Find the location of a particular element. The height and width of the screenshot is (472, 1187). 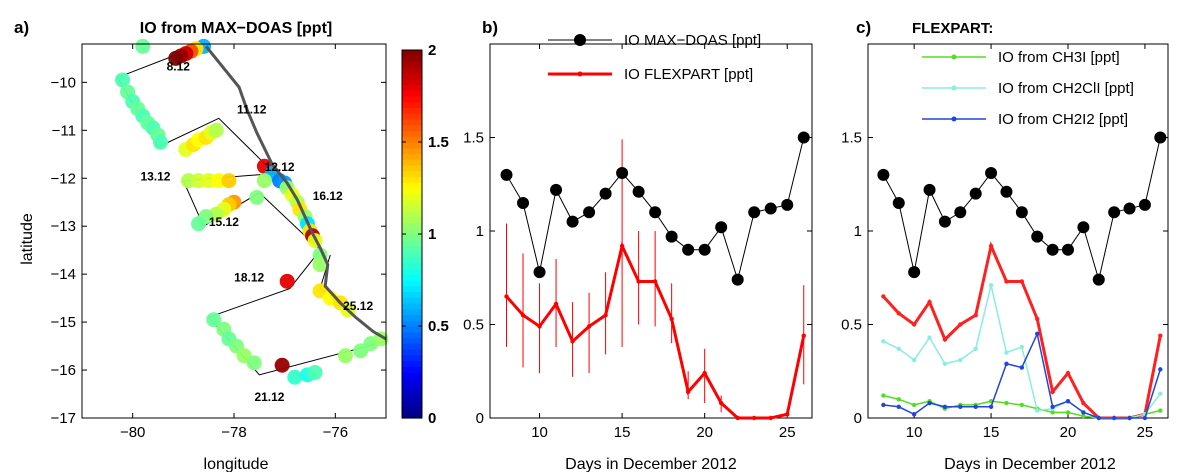

panel-a-title: IO from MAX−DOAS [ppt] is located at coordinates (236, 28).